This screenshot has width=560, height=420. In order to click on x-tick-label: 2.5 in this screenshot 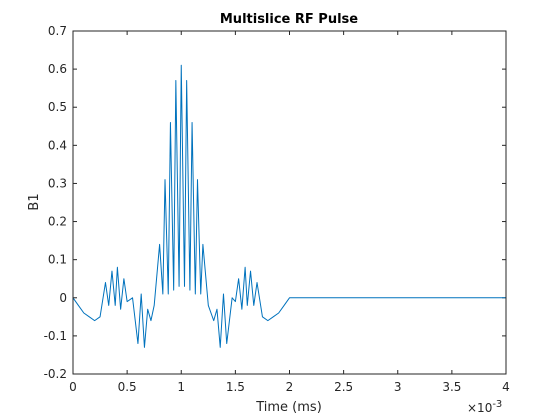, I will do `click(343, 387)`.